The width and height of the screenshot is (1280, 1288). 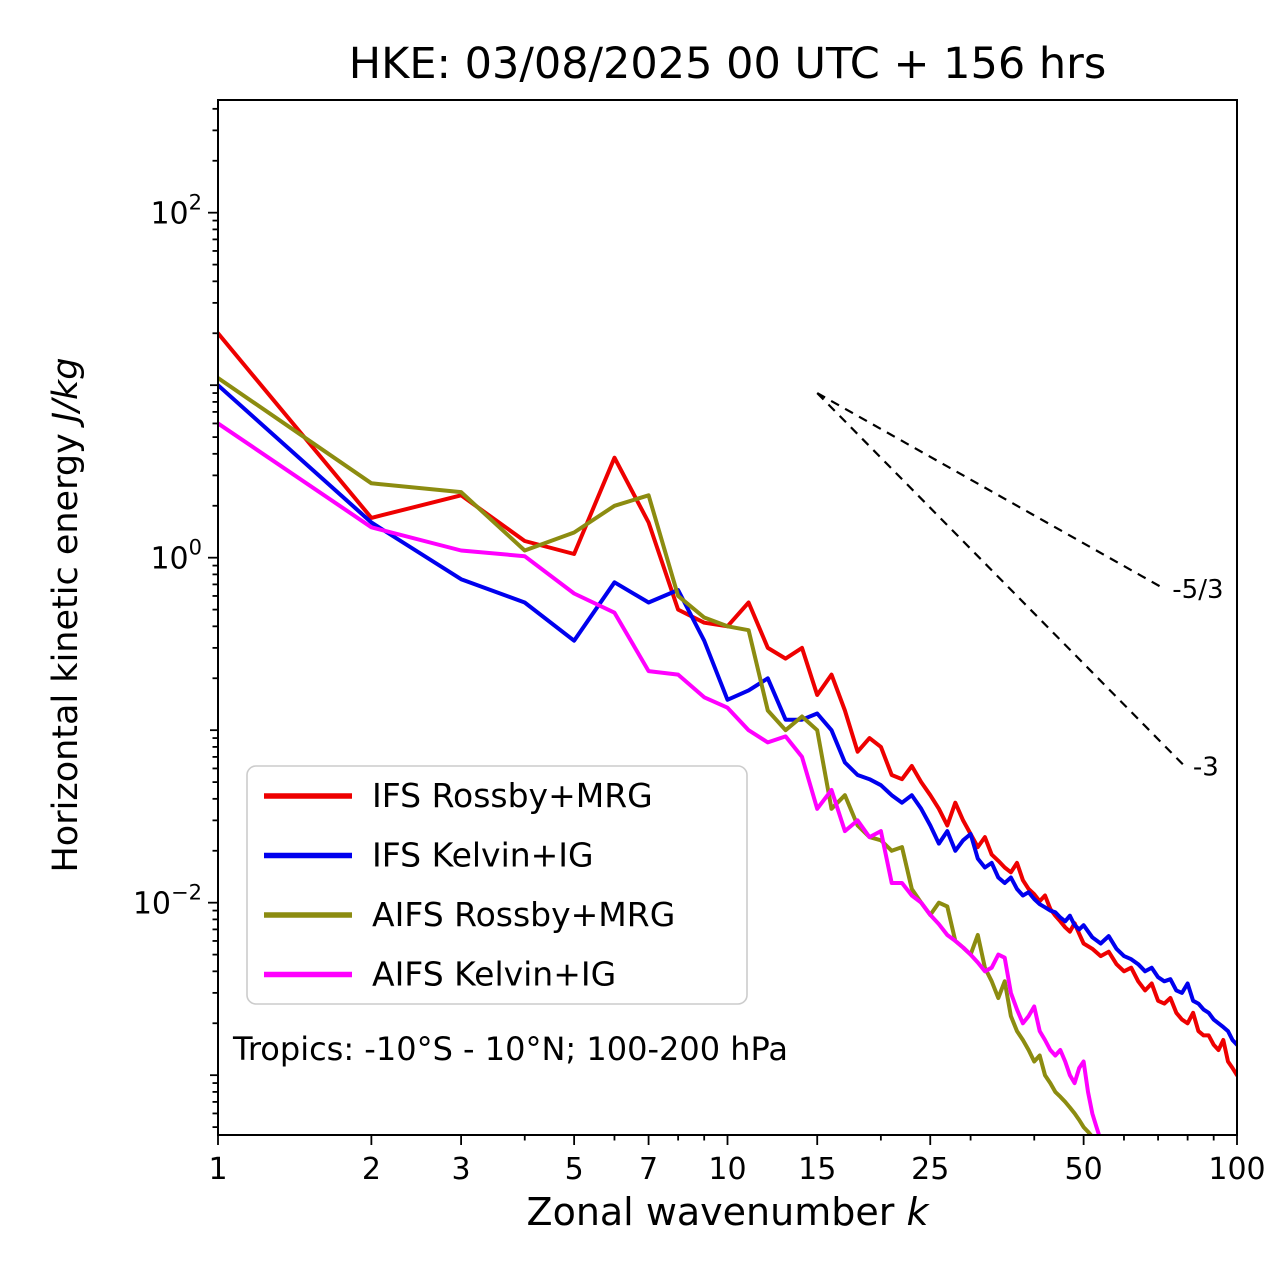 What do you see at coordinates (648, 1169) in the screenshot?
I see `x-tick-label: 7` at bounding box center [648, 1169].